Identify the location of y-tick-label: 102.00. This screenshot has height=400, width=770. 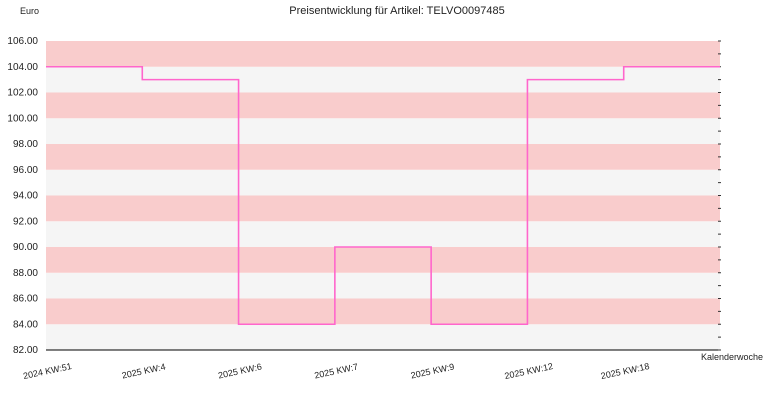
(22, 93).